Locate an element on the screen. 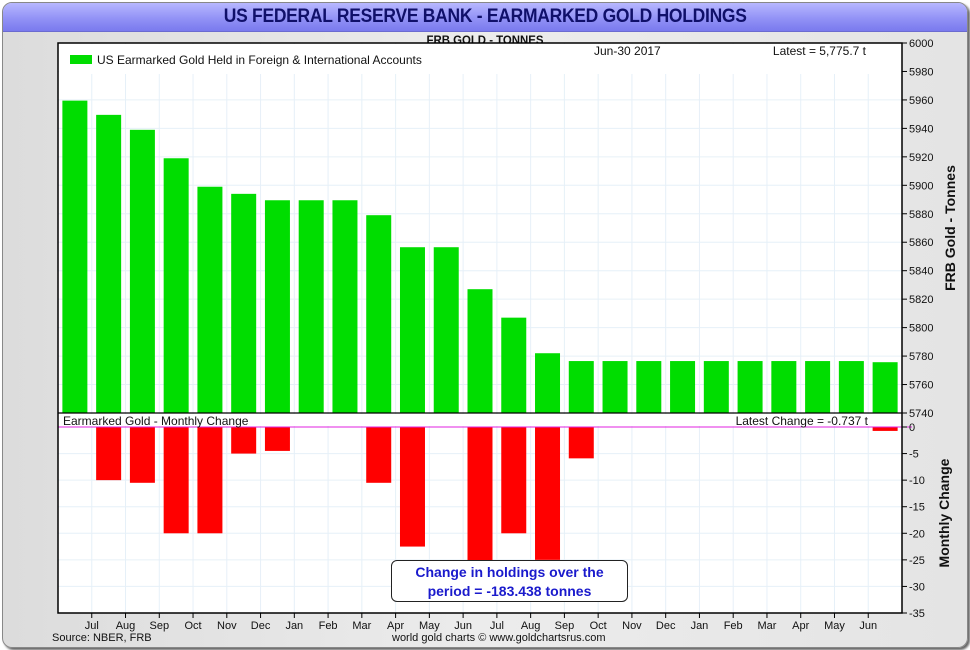 This screenshot has width=970, height=650. upper-y-tick-label: 5840 is located at coordinates (921, 272).